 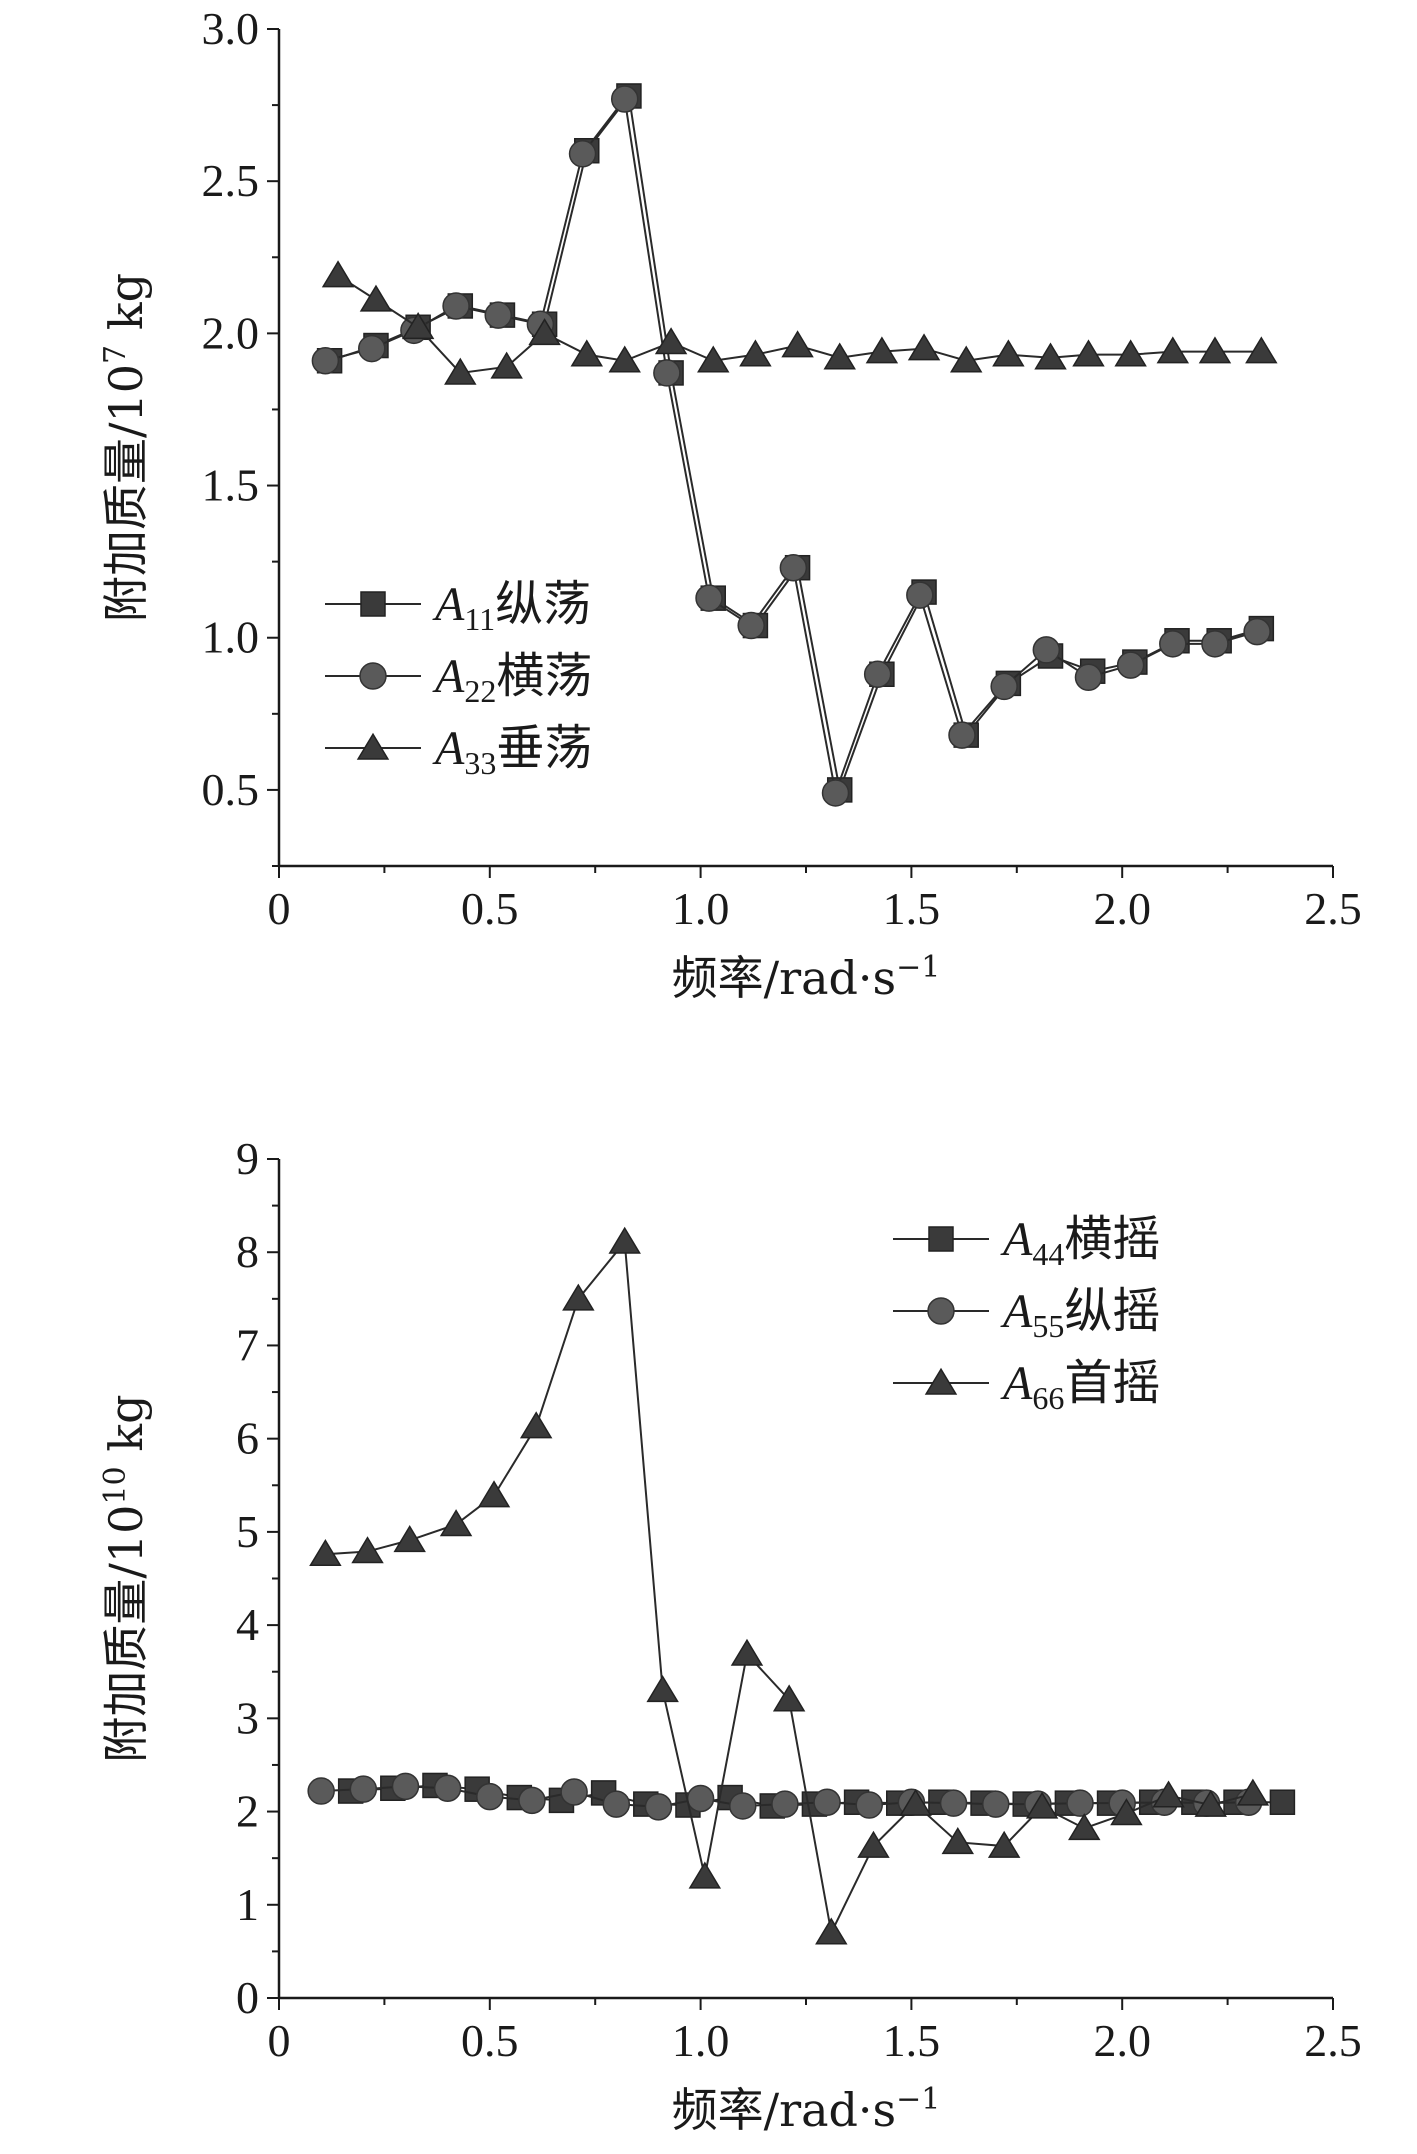 I want to click on legend: A44横摇 A55纵摇 A66首摇, so click(x=1026, y=1313).